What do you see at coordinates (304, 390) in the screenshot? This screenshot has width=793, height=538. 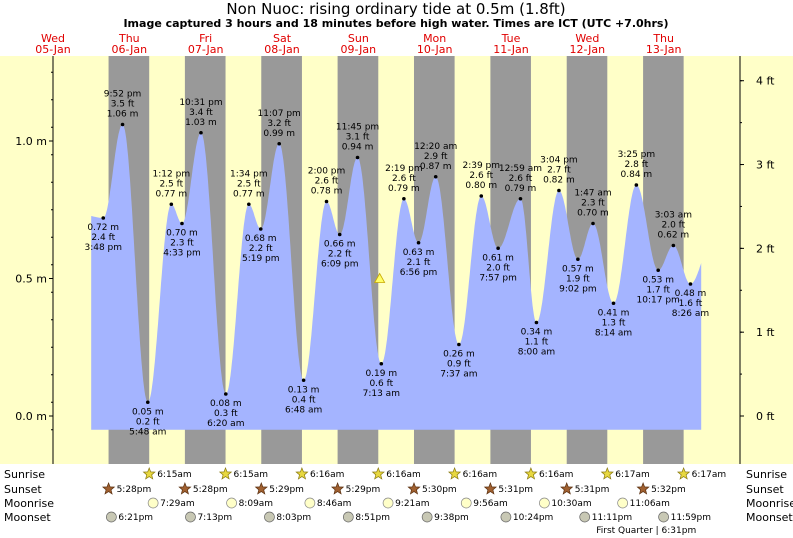 I see `tide-label: 0.13 m` at bounding box center [304, 390].